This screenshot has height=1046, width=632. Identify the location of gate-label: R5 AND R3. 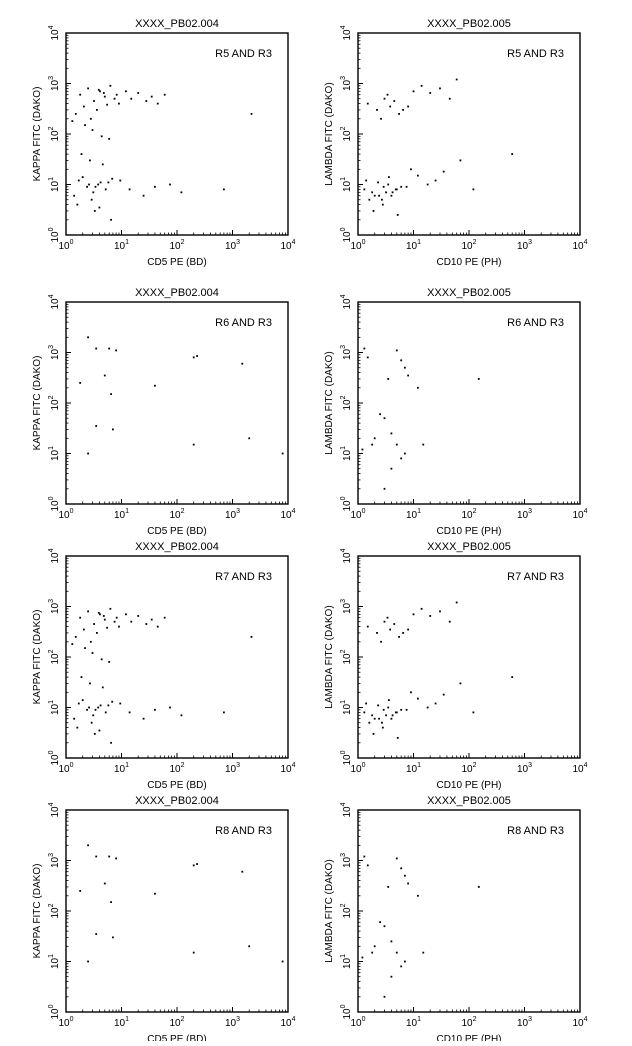
(535, 54).